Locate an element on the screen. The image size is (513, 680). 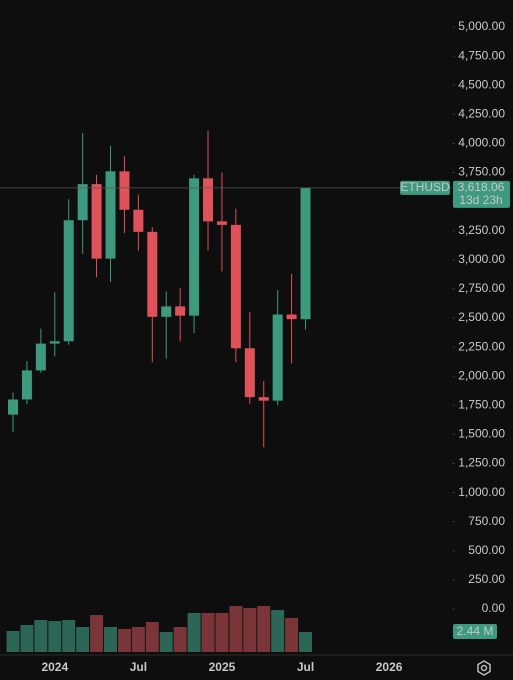
y-tick-label: 3,250.00 is located at coordinates (481, 230).